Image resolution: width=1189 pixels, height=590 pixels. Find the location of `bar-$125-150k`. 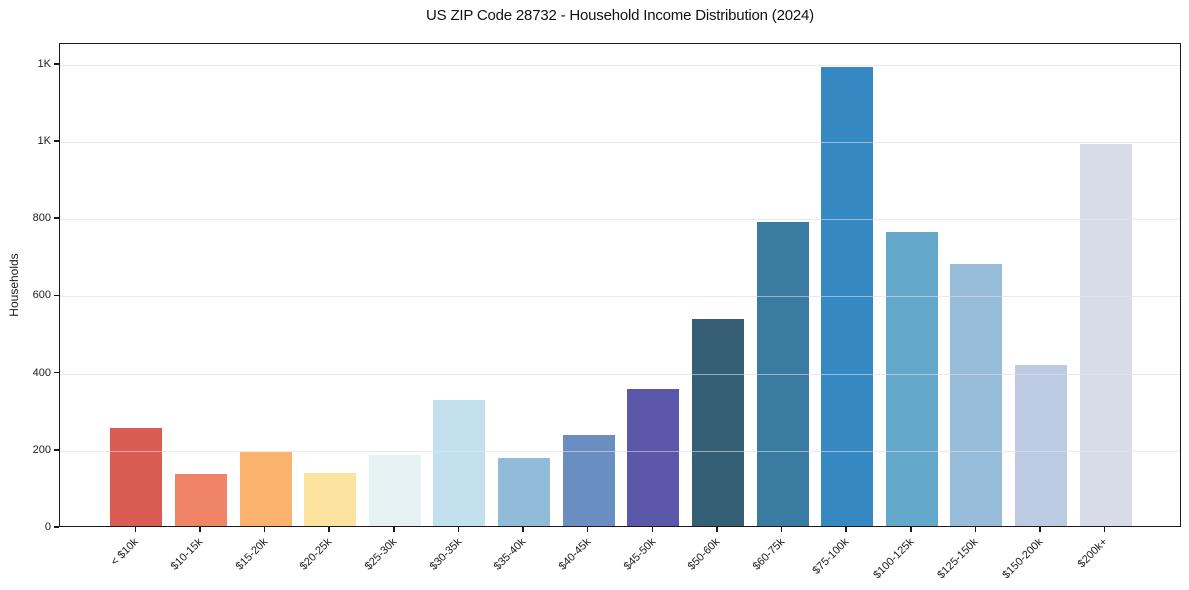

bar-$125-150k is located at coordinates (976, 395).